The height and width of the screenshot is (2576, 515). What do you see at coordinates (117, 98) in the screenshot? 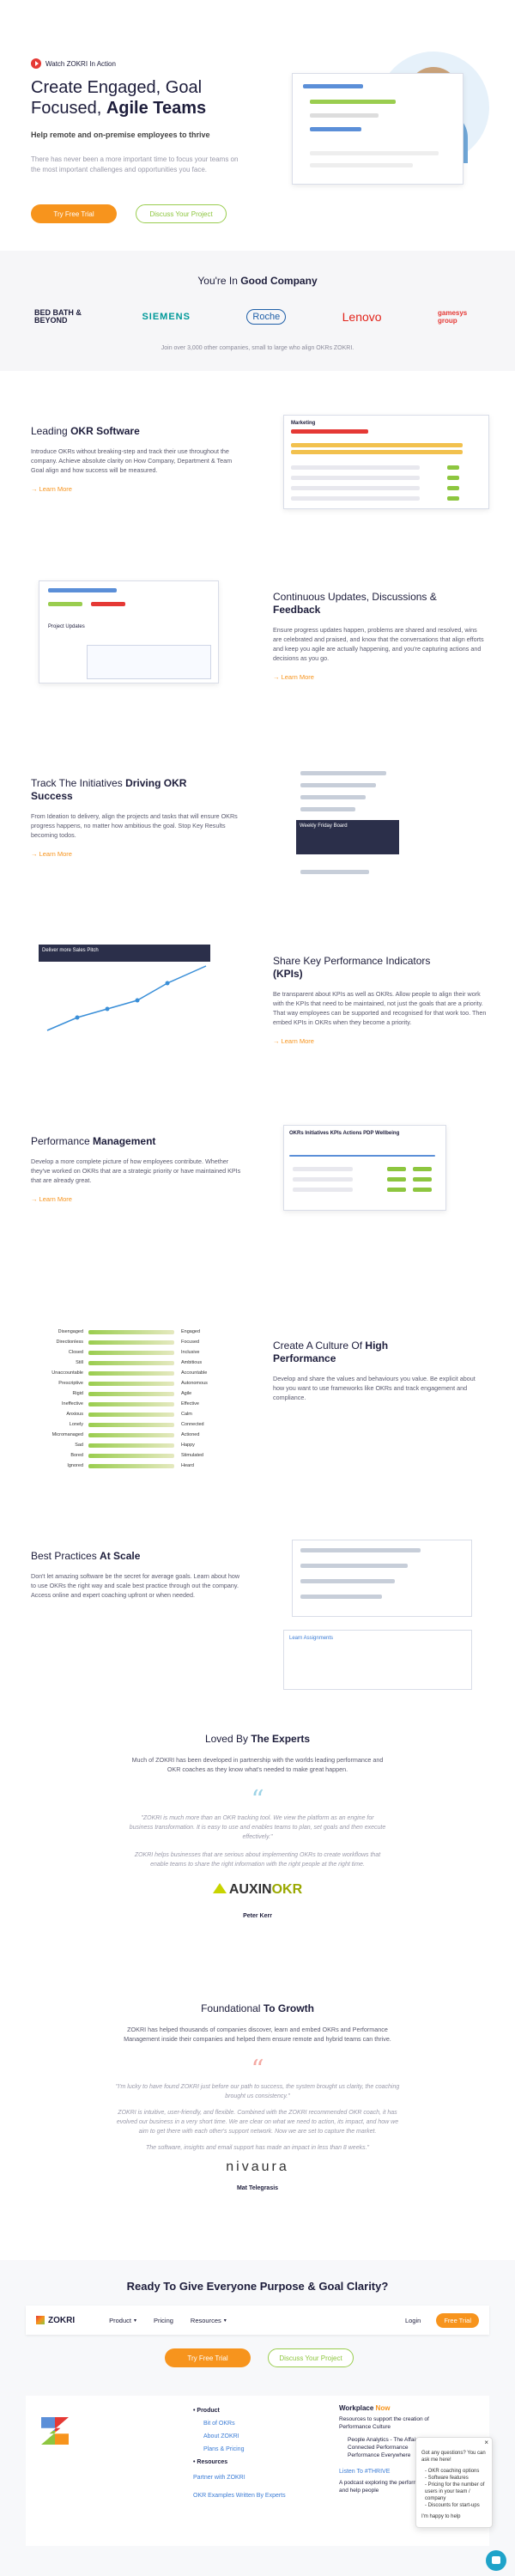
I see `headline-text: Create Engaged, Goal Focused,` at bounding box center [117, 98].